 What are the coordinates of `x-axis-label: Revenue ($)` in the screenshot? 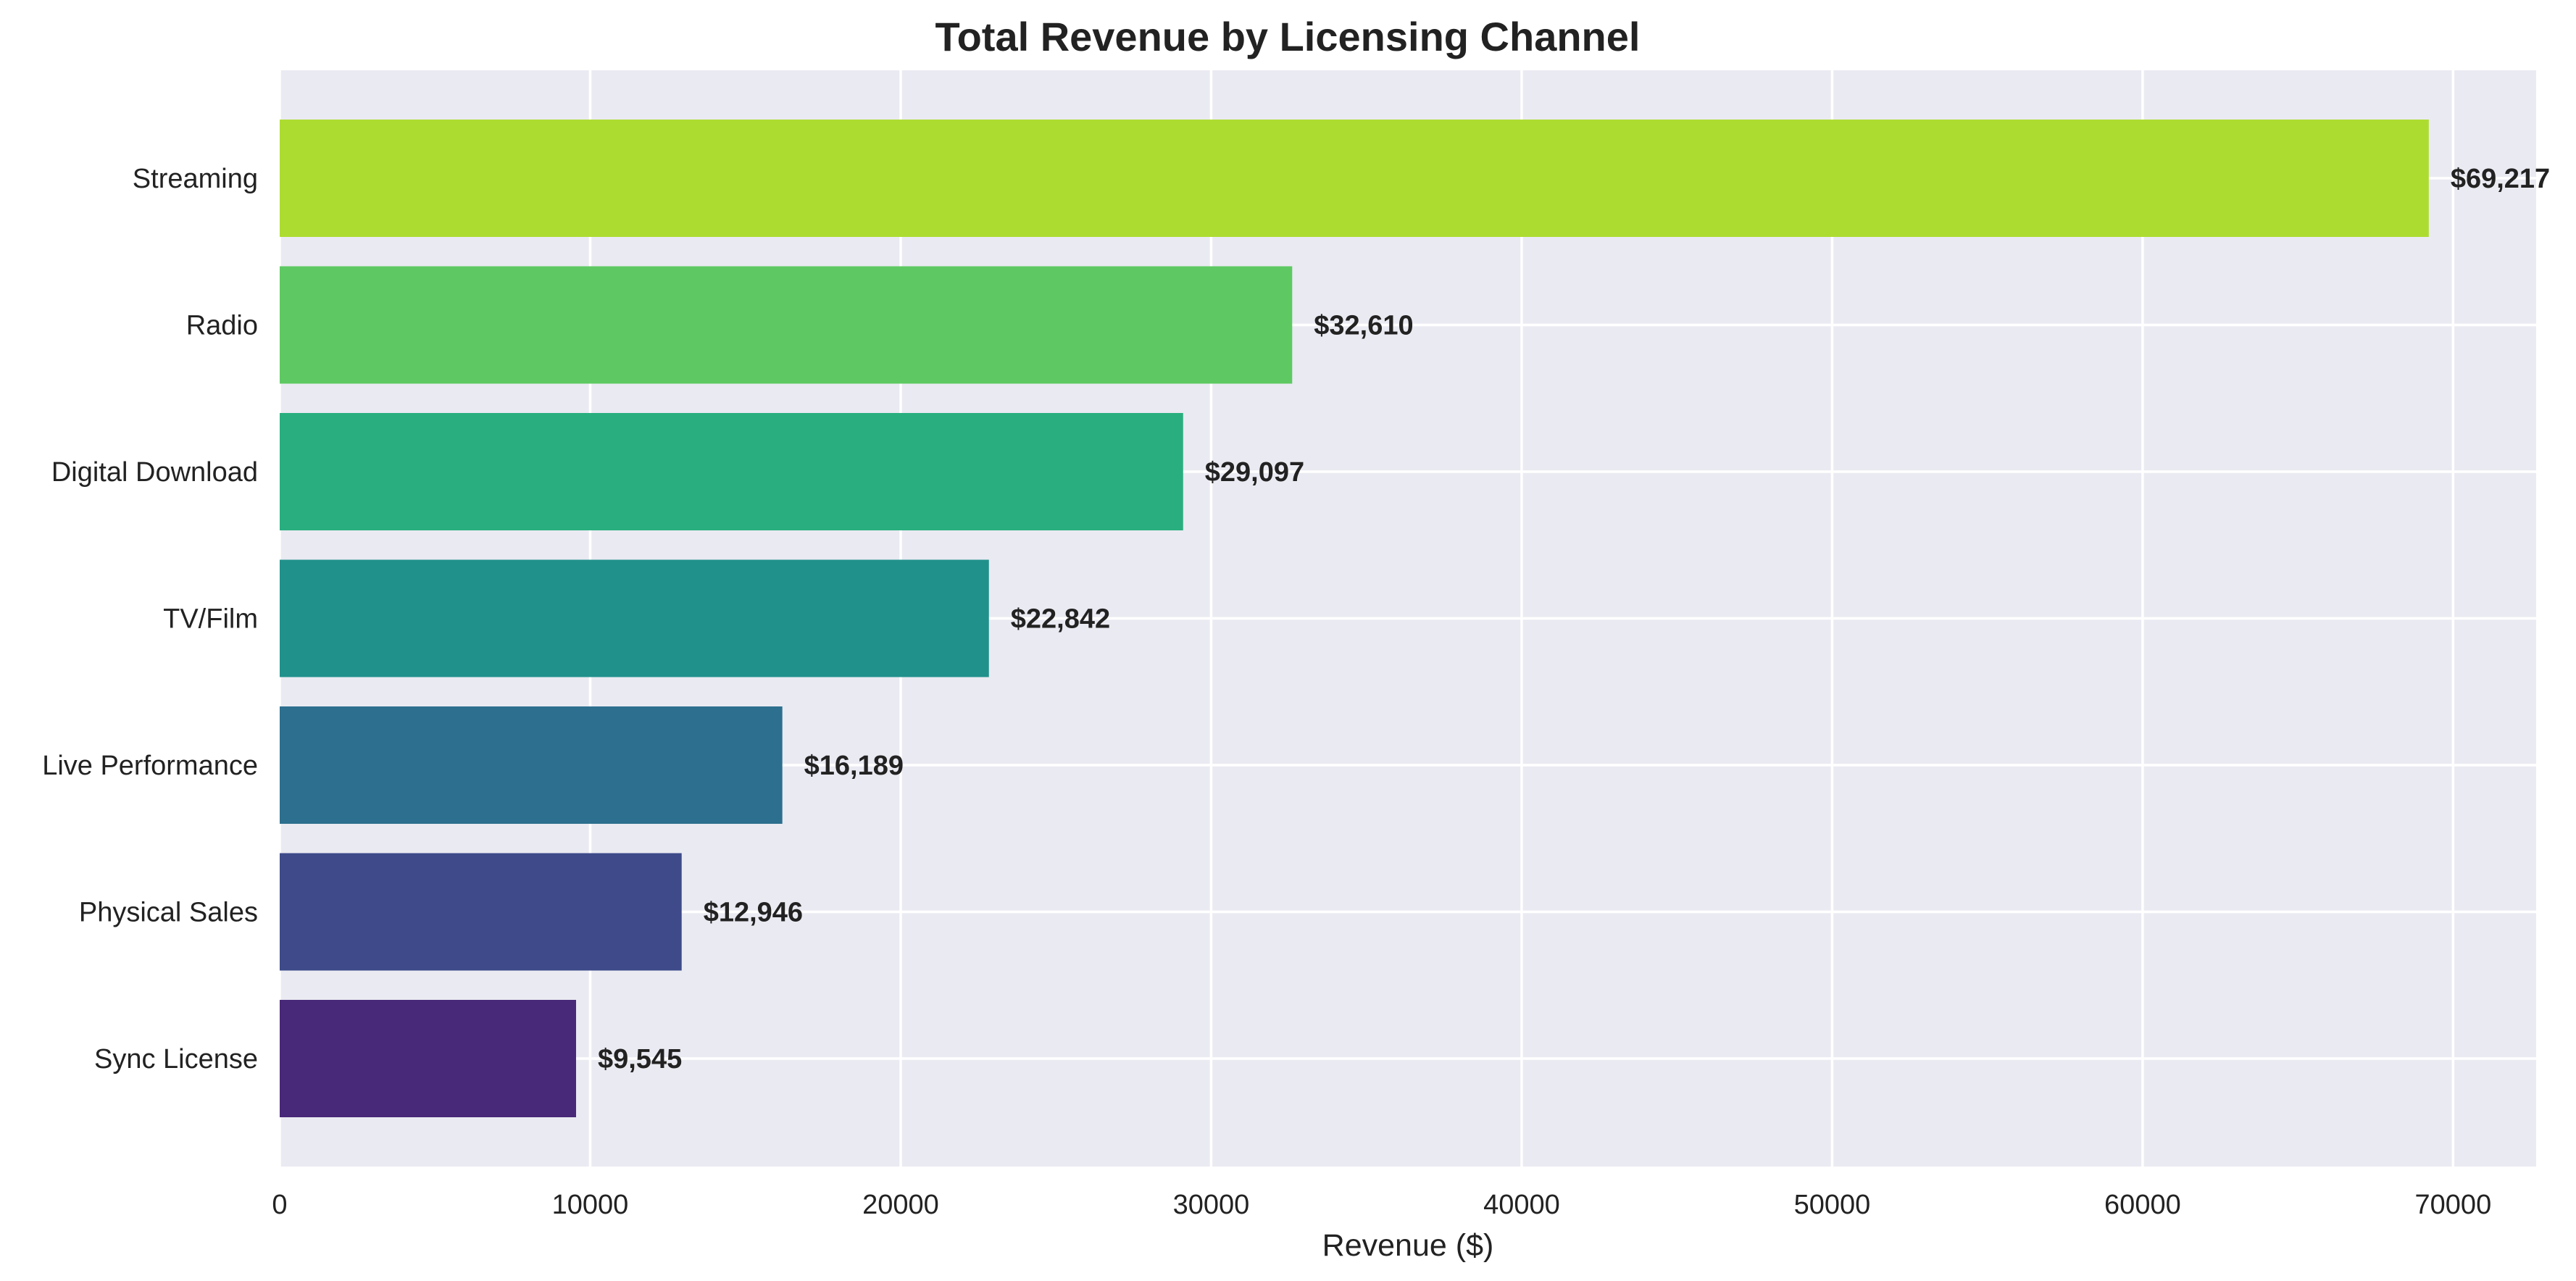 It's located at (1408, 1245).